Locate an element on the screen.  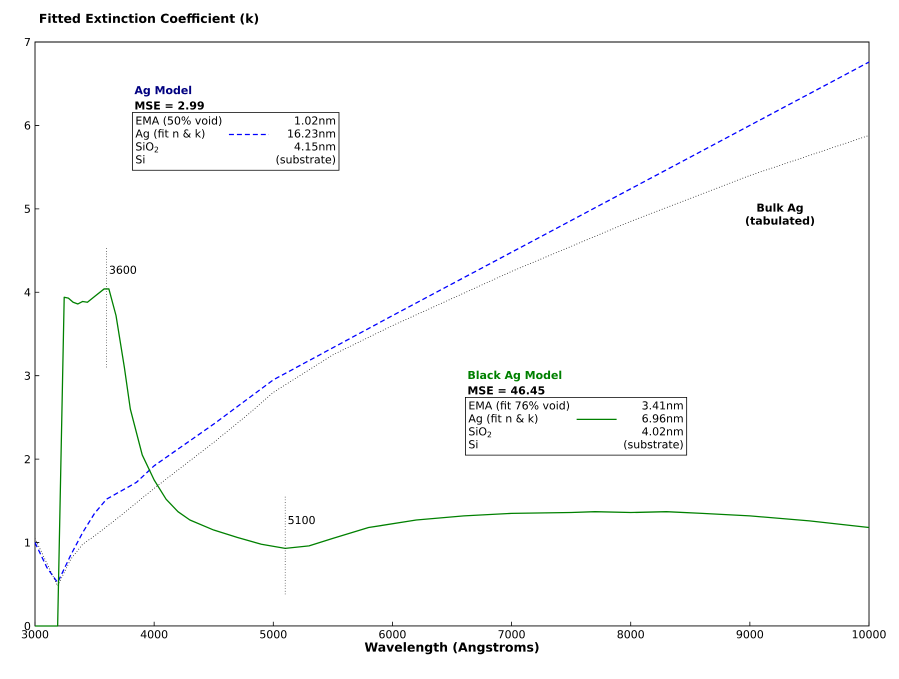
x-tick-label: 7000 is located at coordinates (511, 634).